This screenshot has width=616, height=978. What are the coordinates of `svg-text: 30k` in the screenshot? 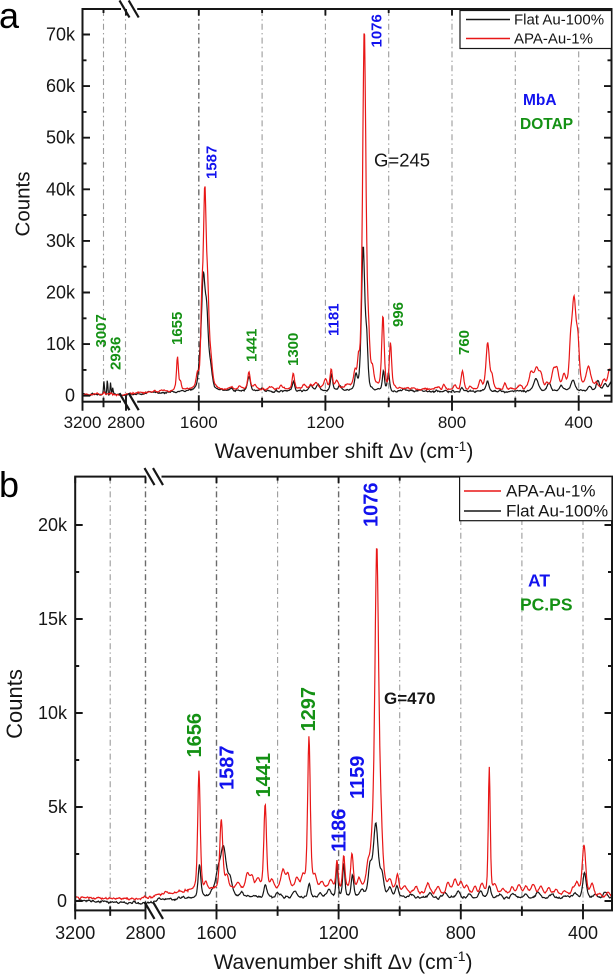 It's located at (61, 241).